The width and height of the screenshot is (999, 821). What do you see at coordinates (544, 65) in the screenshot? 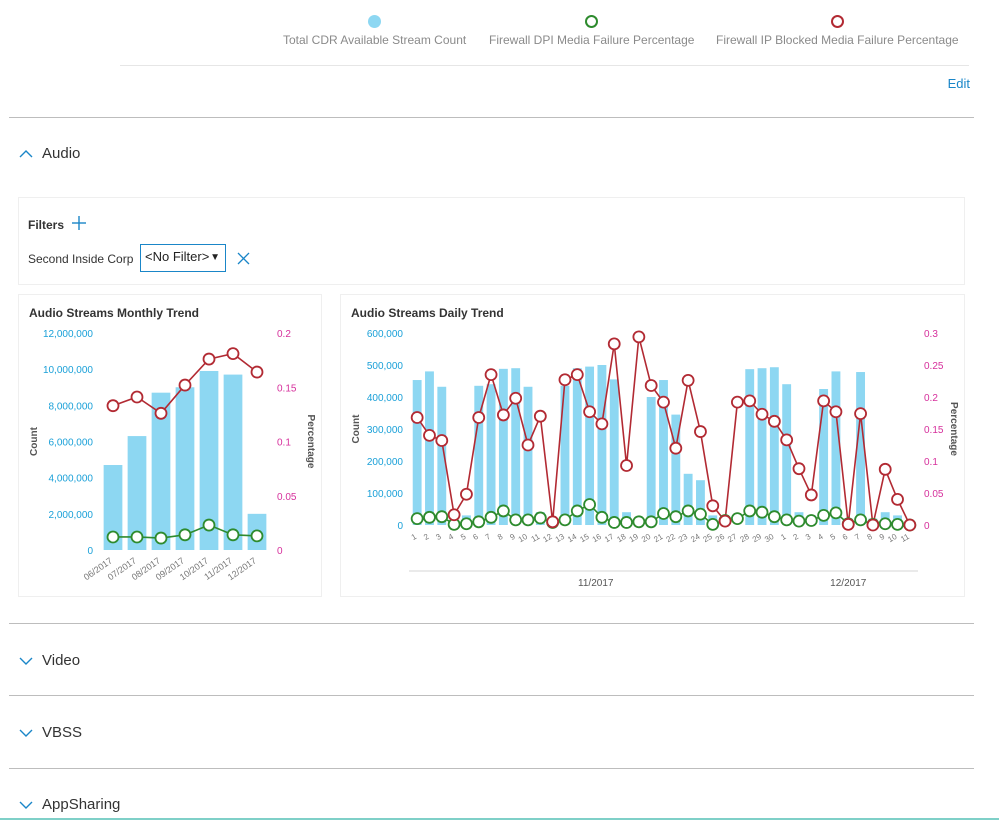
I see `legend-divider` at bounding box center [544, 65].